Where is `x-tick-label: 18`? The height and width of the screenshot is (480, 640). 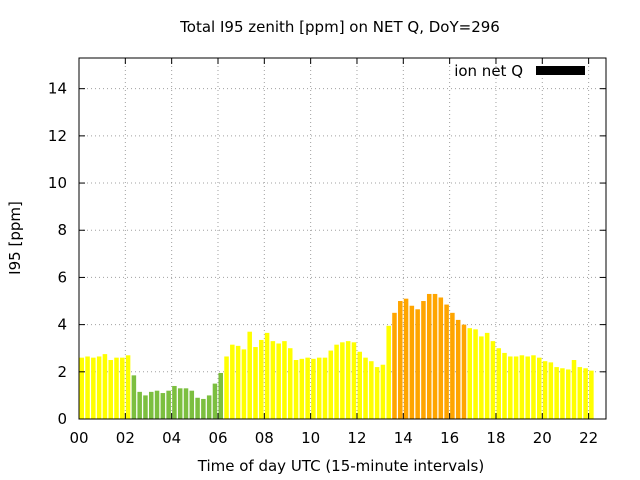 x-tick-label: 18 is located at coordinates (495, 438).